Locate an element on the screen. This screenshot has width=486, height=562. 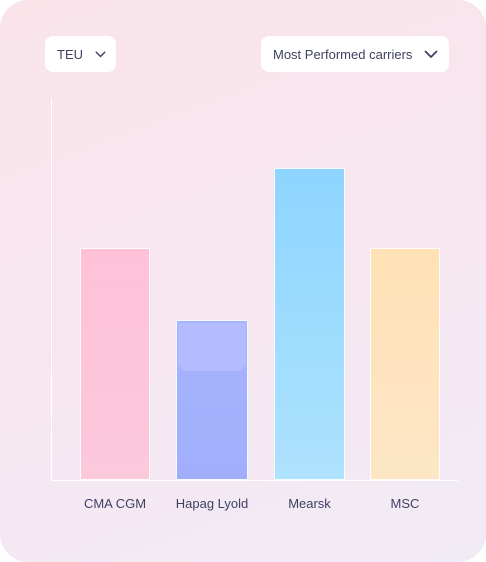
x-tick-label-msc: MSC is located at coordinates (405, 503).